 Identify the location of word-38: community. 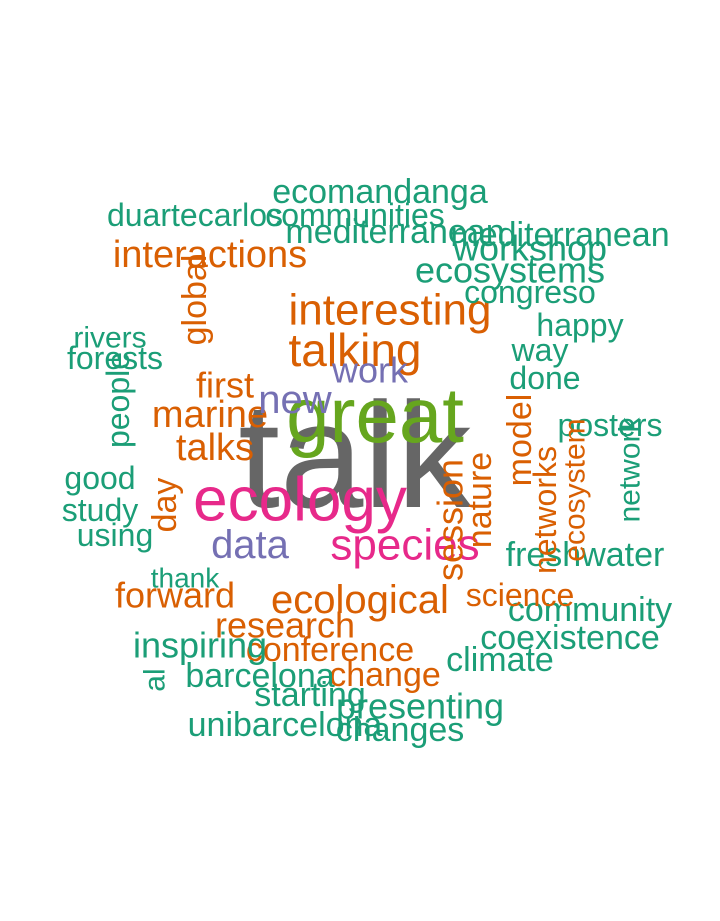
(590, 610).